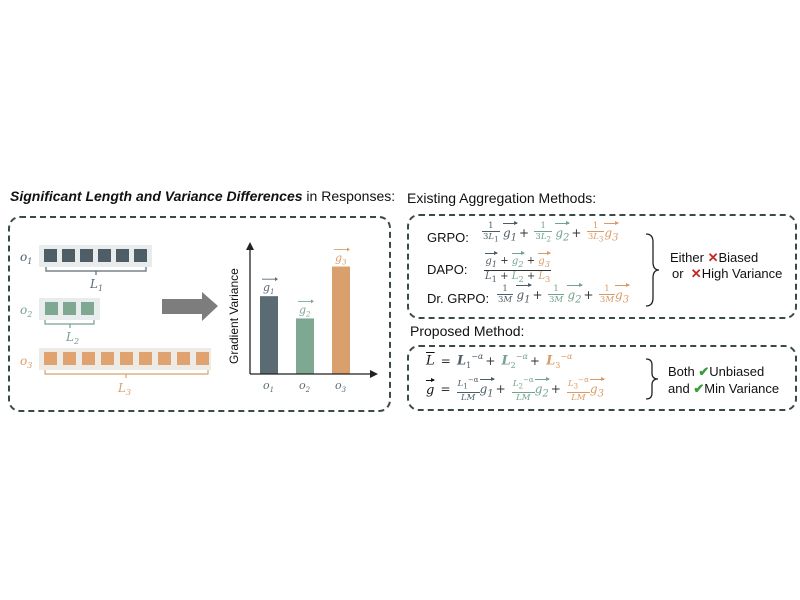  Describe the element at coordinates (124, 389) in the screenshot. I see `length-label-3: L3` at that location.